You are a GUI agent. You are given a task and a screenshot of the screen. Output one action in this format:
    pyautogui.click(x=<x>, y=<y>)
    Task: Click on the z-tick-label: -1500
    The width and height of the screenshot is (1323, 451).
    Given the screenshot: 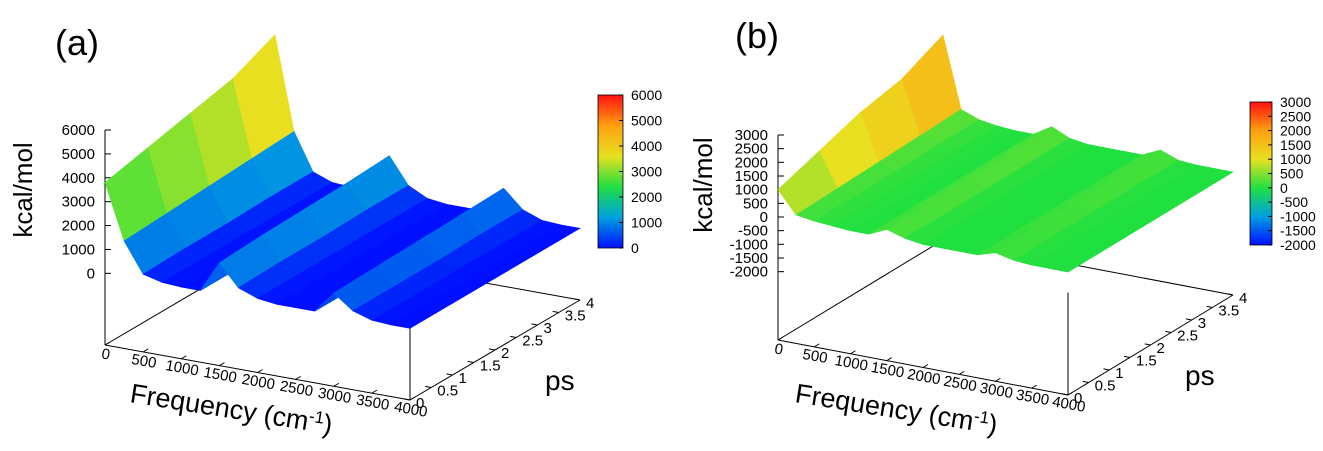 What is the action you would take?
    pyautogui.click(x=749, y=258)
    